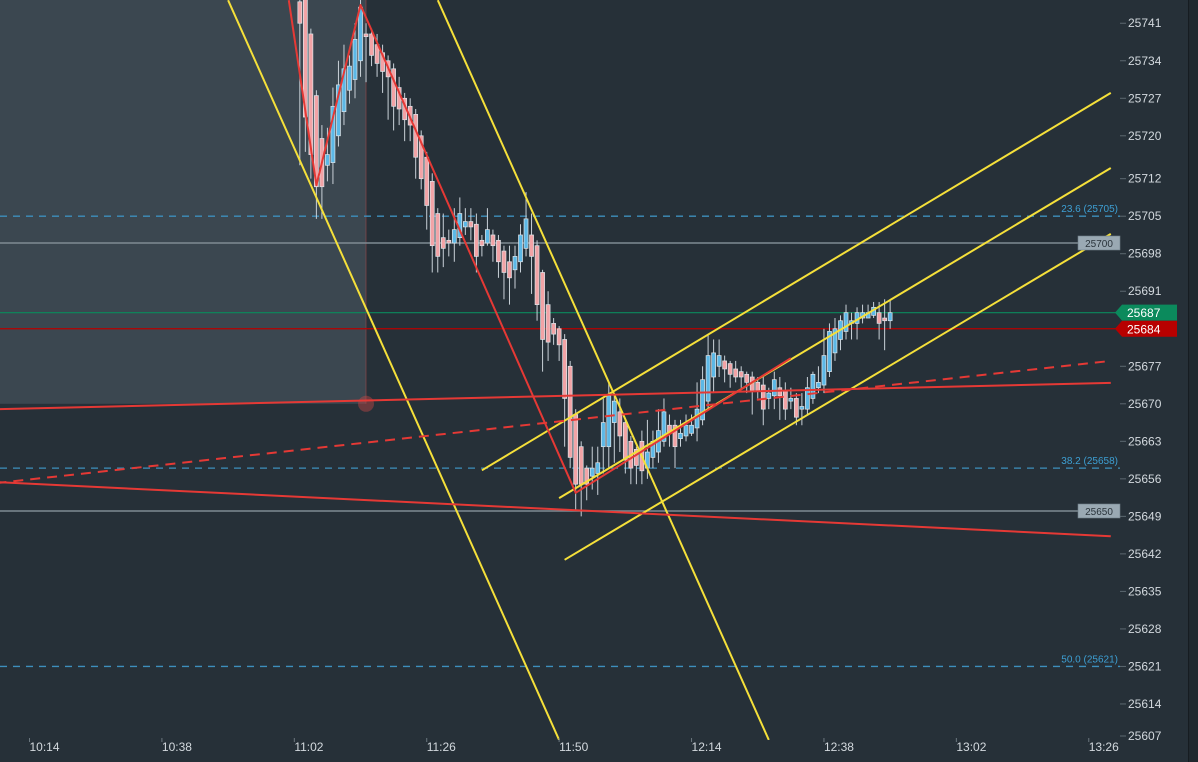  I want to click on price-tick-label: 25727, so click(1145, 98).